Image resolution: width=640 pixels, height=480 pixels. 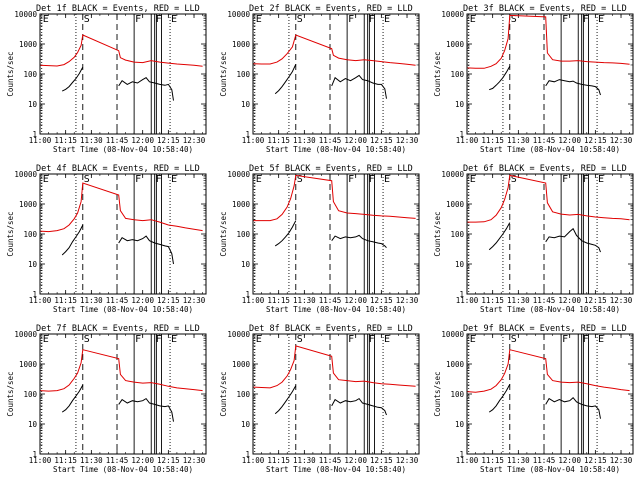 What do you see at coordinates (118, 329) in the screenshot?
I see `panel-title: Det 7f BLACK = Events, RED = LLD` at bounding box center [118, 329].